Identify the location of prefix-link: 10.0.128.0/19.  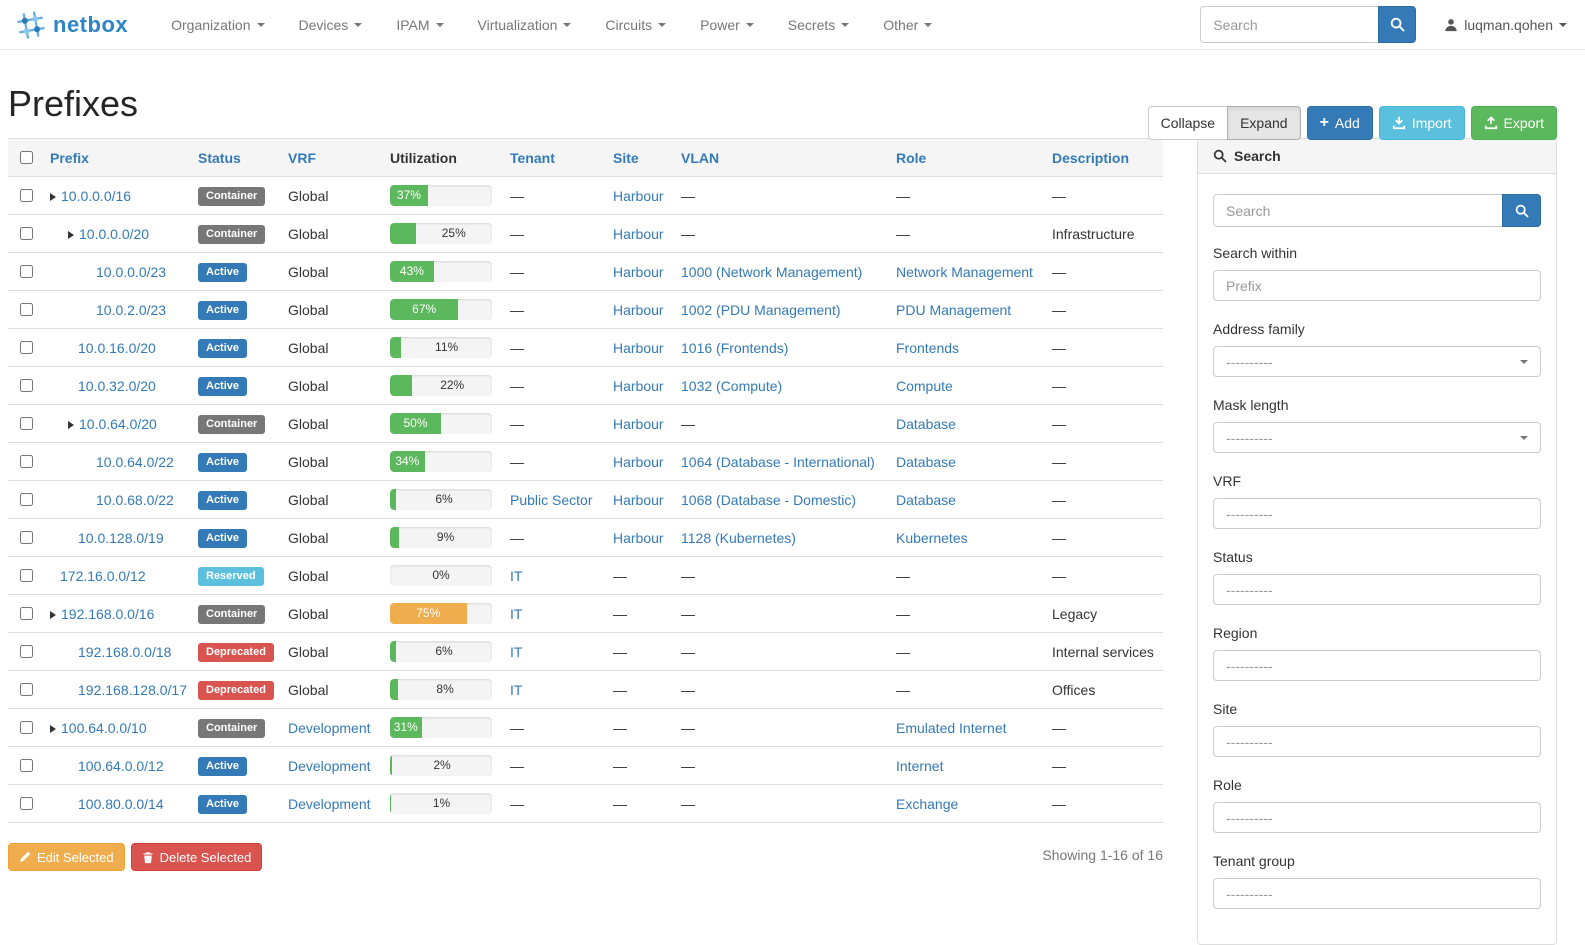
(121, 537).